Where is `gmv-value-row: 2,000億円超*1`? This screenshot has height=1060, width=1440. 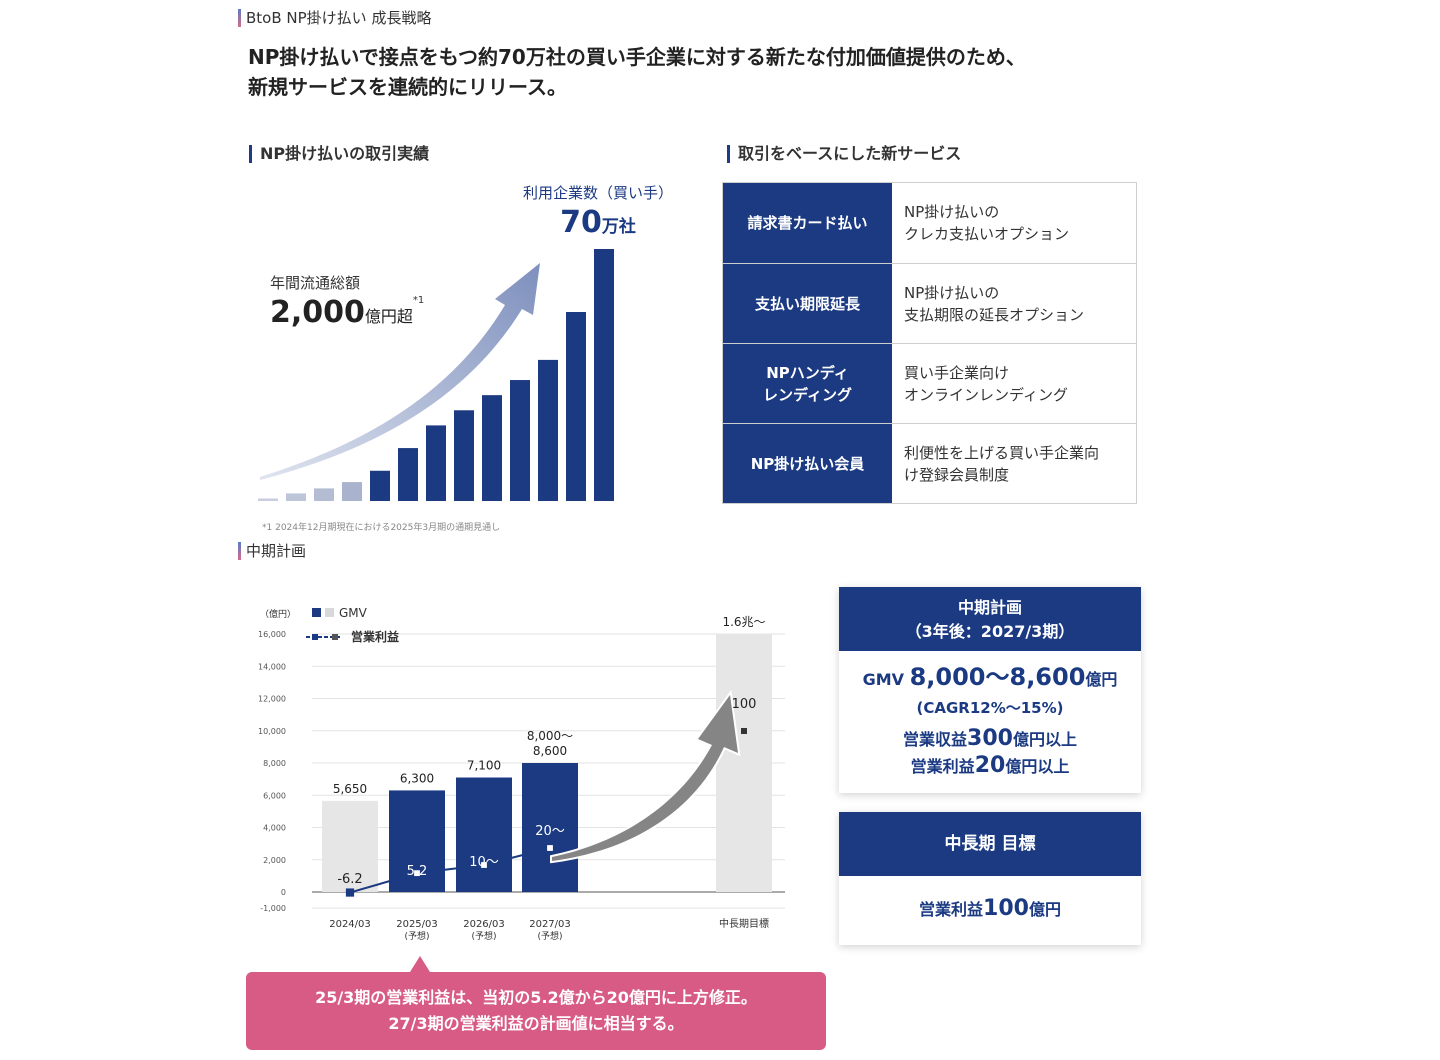 gmv-value-row: 2,000億円超*1 is located at coordinates (347, 312).